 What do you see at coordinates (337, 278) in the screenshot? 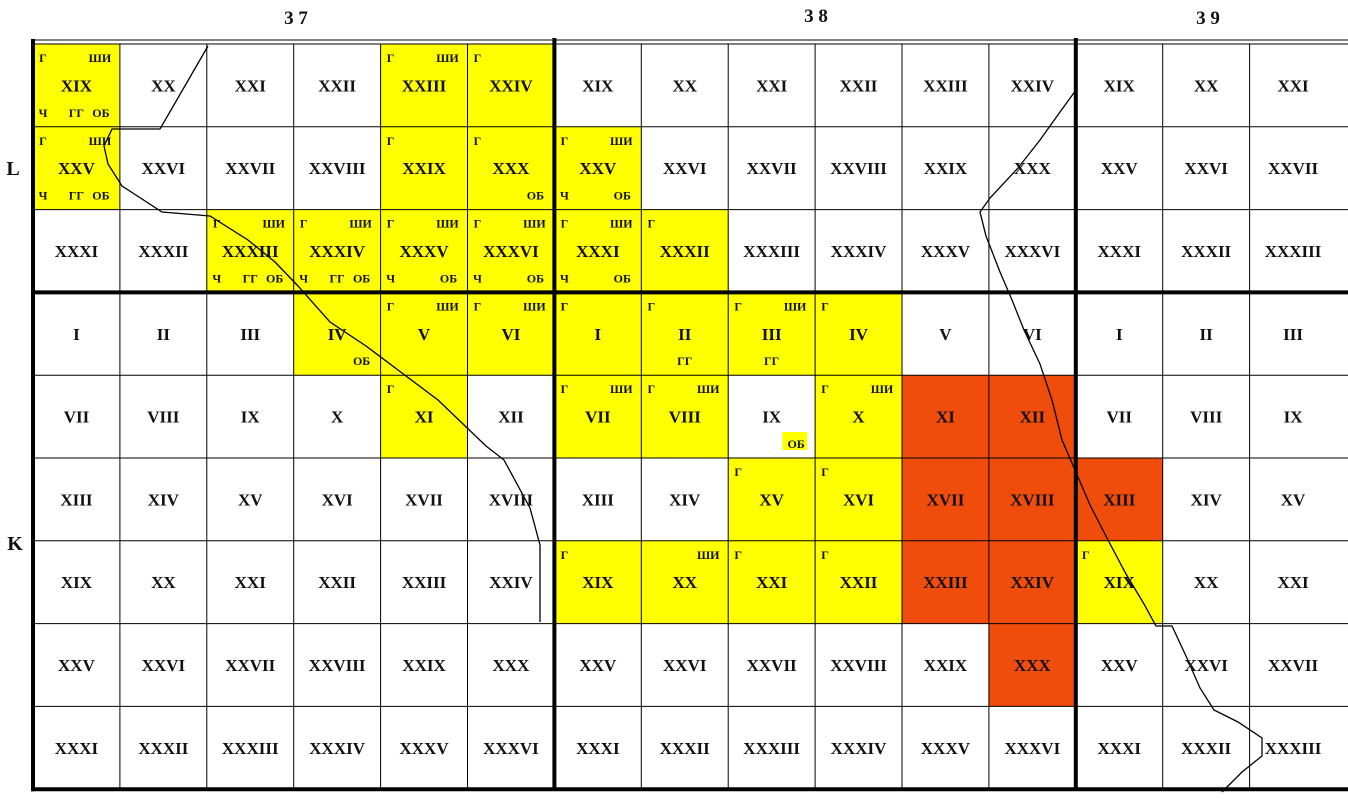
I see `tag-bottom-middle: ГГ` at bounding box center [337, 278].